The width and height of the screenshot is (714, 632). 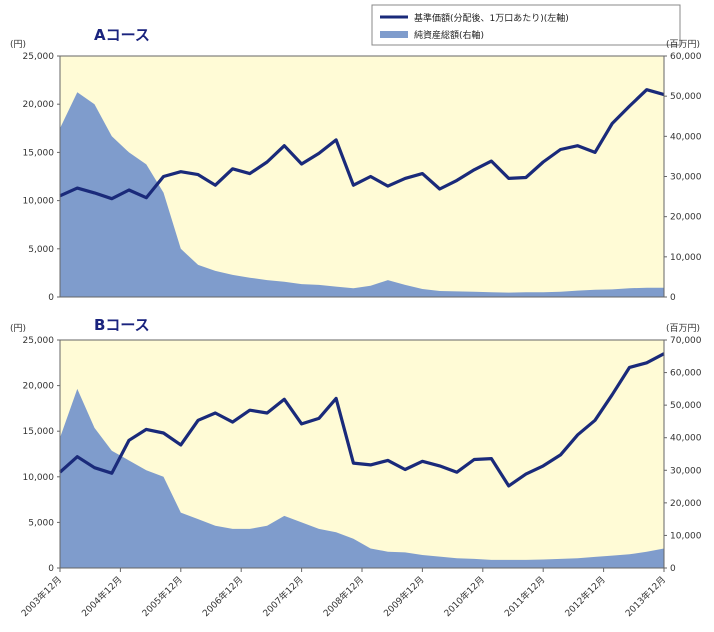 I want to click on legend: 基準価額(分配後、1万口あたり)(左軸) 純資産総額(右軸), so click(x=526, y=25).